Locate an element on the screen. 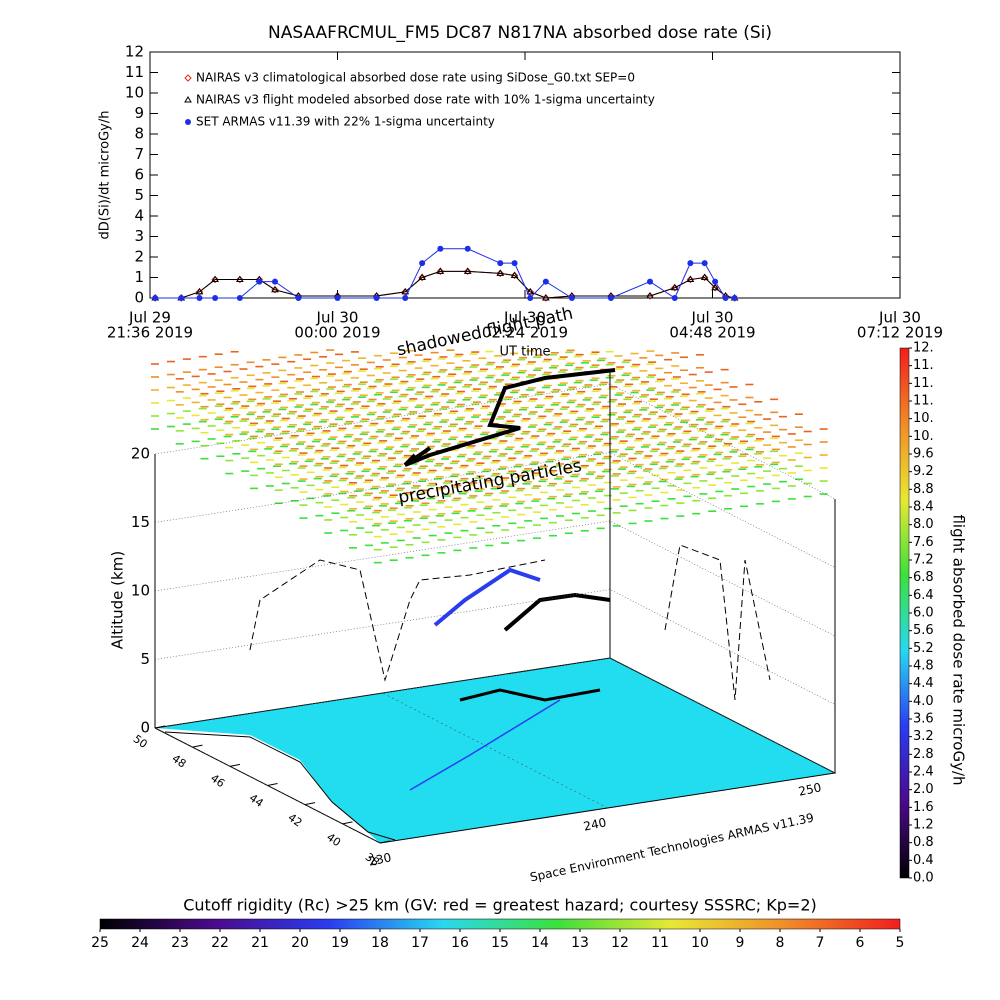 Image resolution: width=1000 pixels, height=1000 pixels. y-tick-label: 9 is located at coordinates (139, 113).